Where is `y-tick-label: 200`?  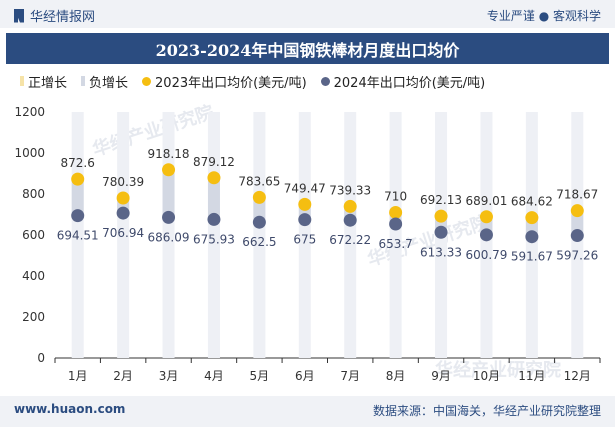 y-tick-label: 200 is located at coordinates (33, 317).